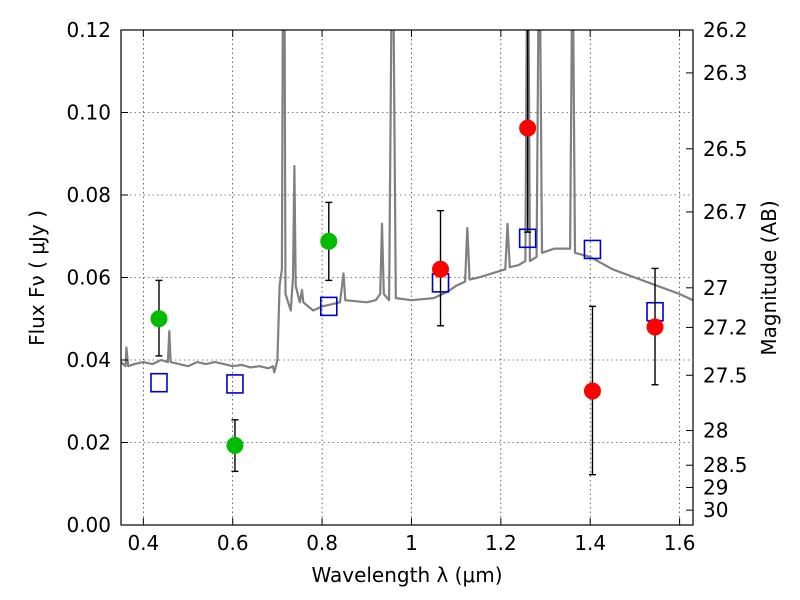 The width and height of the screenshot is (800, 600). I want to click on mag-tick-label: 27.2, so click(725, 327).